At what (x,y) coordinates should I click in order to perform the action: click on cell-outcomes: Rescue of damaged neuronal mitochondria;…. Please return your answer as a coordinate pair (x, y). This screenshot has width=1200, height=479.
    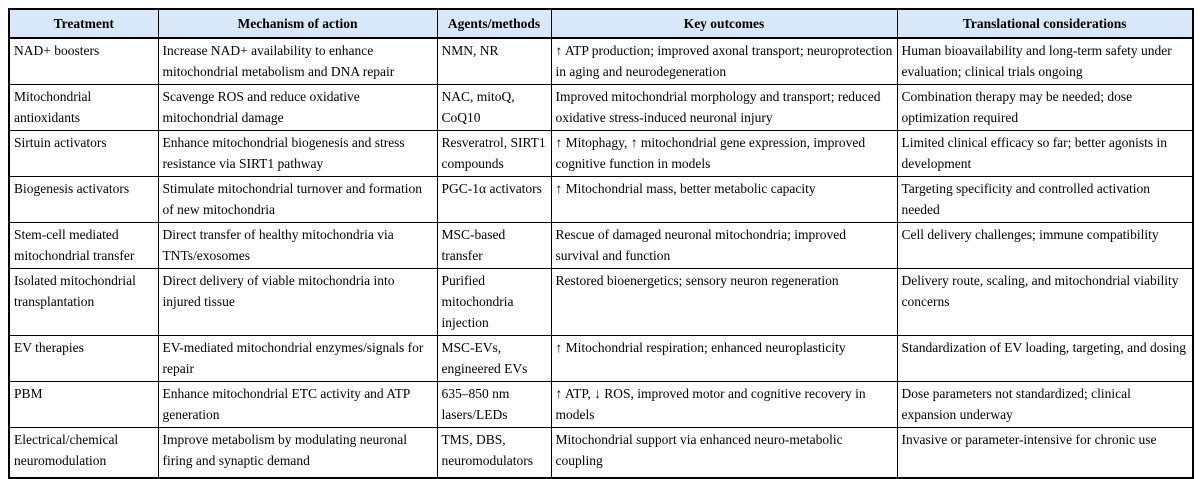
    Looking at the image, I should click on (724, 245).